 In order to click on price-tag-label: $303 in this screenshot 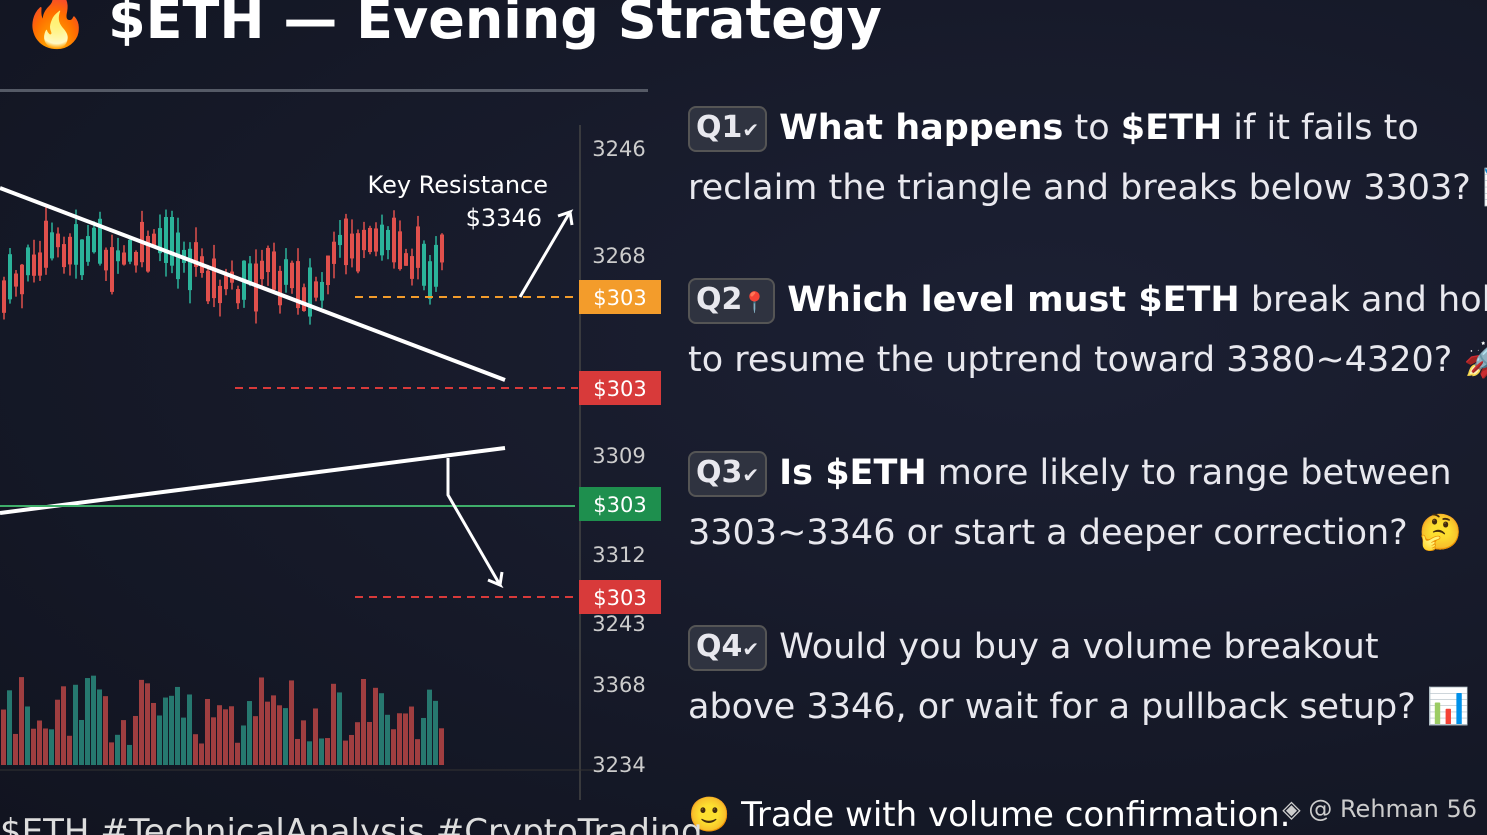, I will do `click(619, 389)`.